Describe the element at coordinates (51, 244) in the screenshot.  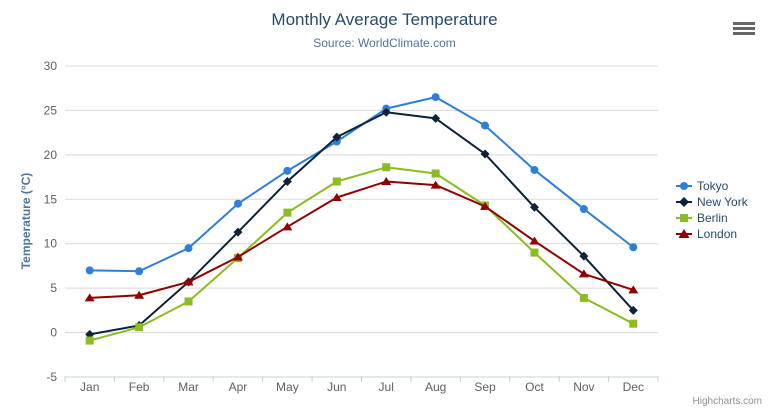
I see `y-axis-label: 10` at that location.